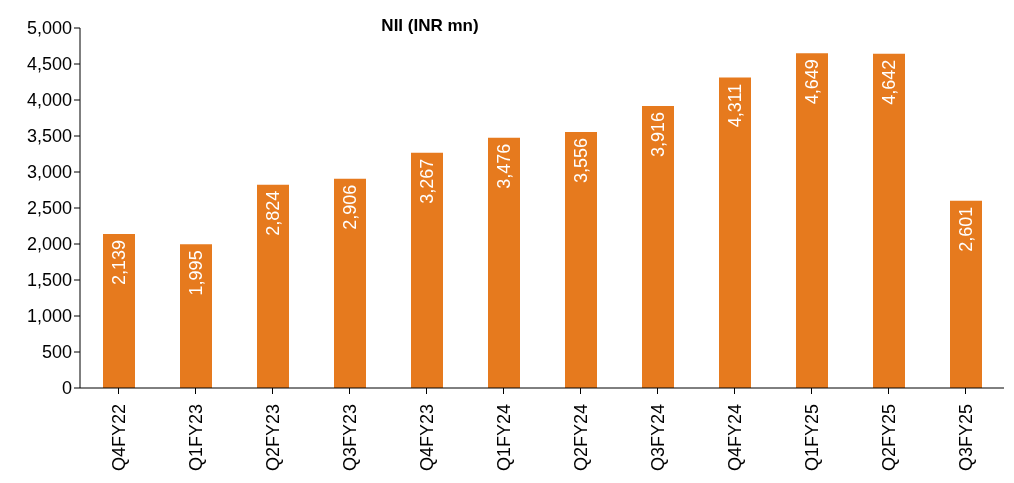  What do you see at coordinates (49, 316) in the screenshot?
I see `y-tick-label: 1,000` at bounding box center [49, 316].